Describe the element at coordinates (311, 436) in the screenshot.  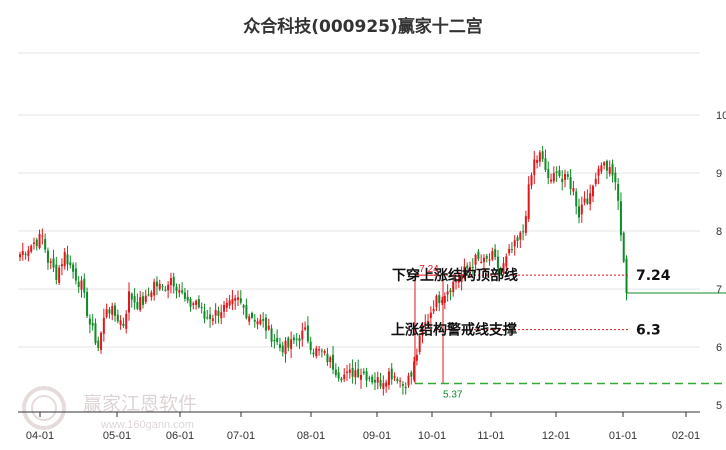
I see `x-tick-label: 08-01` at that location.